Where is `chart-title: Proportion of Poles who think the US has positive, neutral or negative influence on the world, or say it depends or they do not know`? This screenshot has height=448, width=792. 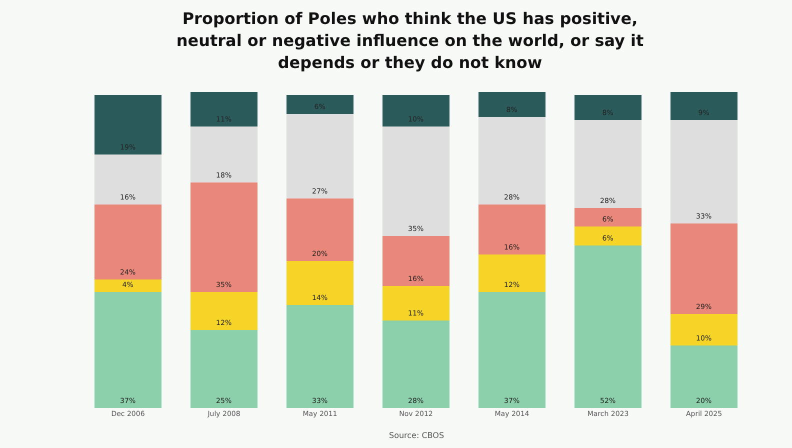 chart-title: Proportion of Poles who think the US has positive, neutral or negative influence on the world, or say it depends or they do not know is located at coordinates (410, 41).